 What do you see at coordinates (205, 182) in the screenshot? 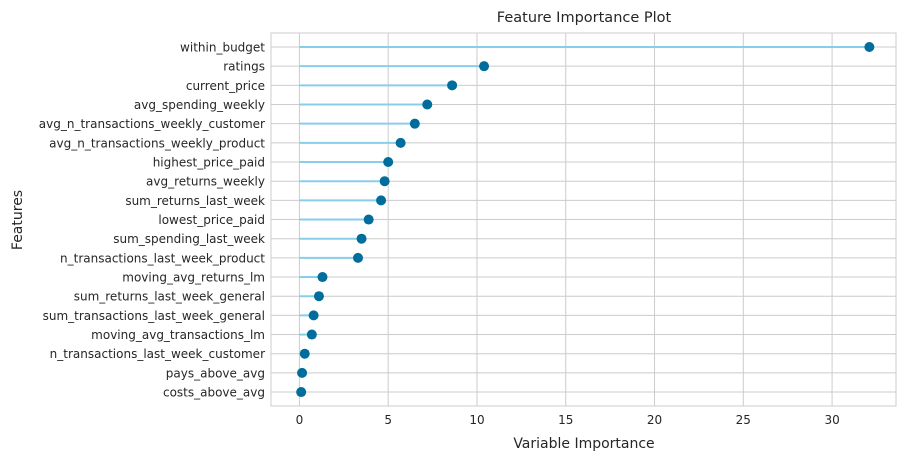
I see `y-tick-label-avg-returns-weekly: avg_returns_weekly` at bounding box center [205, 182].